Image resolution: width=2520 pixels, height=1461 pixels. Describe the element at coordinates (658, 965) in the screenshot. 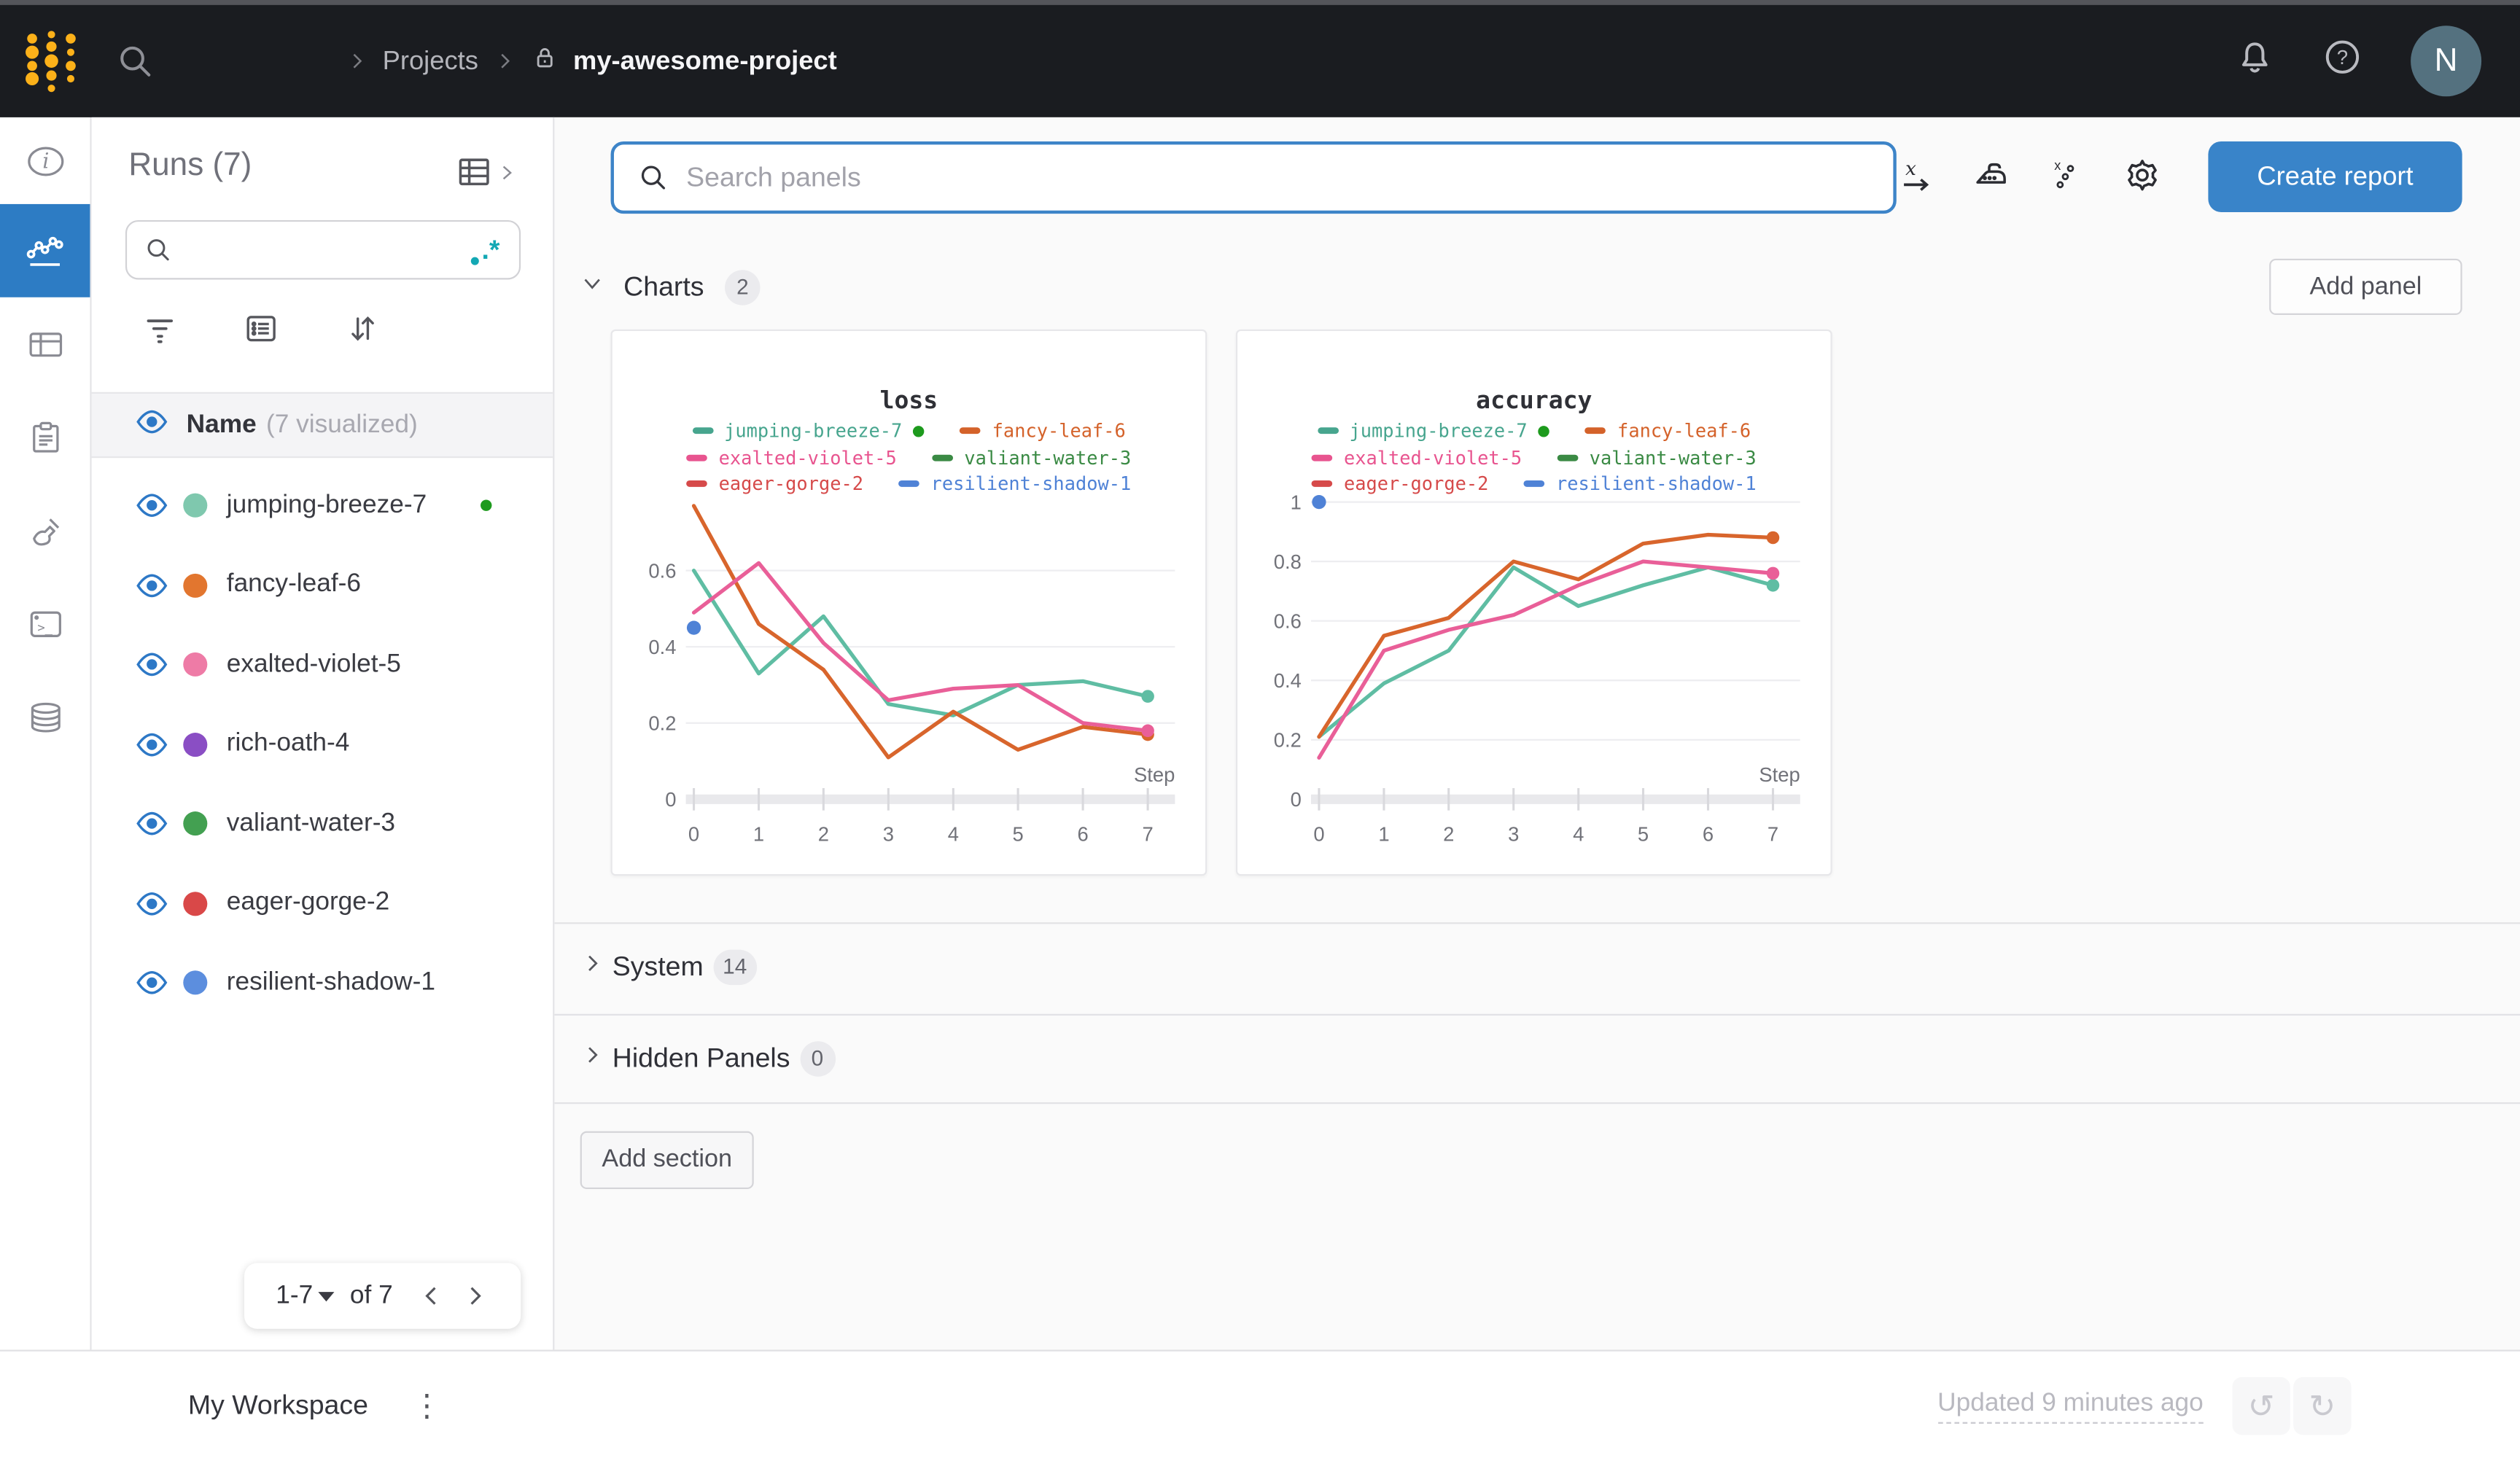

I see `system-section-label: System` at that location.